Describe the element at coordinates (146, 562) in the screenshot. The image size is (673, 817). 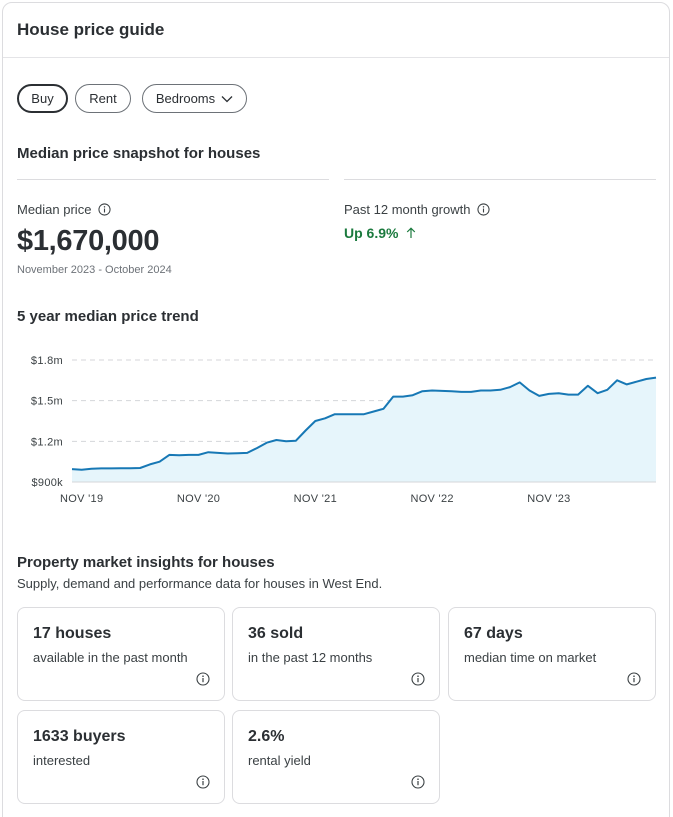
I see `insights-title: Property market insights for houses` at that location.